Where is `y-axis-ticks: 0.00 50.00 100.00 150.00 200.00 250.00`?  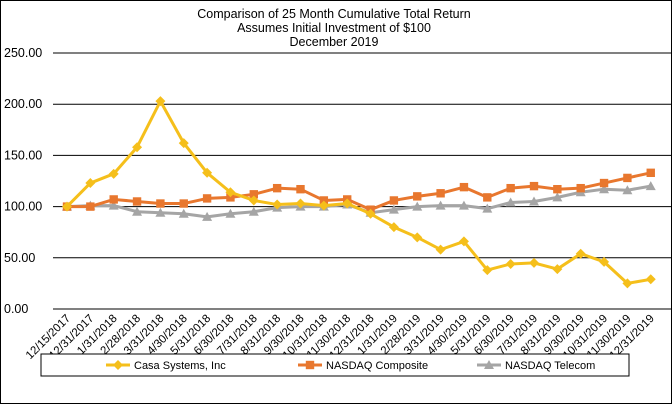
y-axis-ticks: 0.00 50.00 100.00 150.00 200.00 250.00 is located at coordinates (23, 181).